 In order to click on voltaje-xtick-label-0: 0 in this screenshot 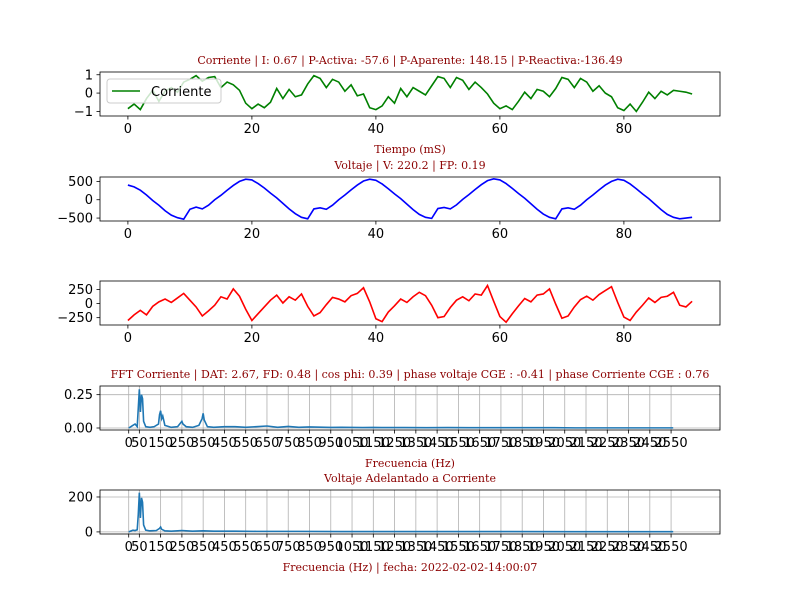, I will do `click(128, 234)`.